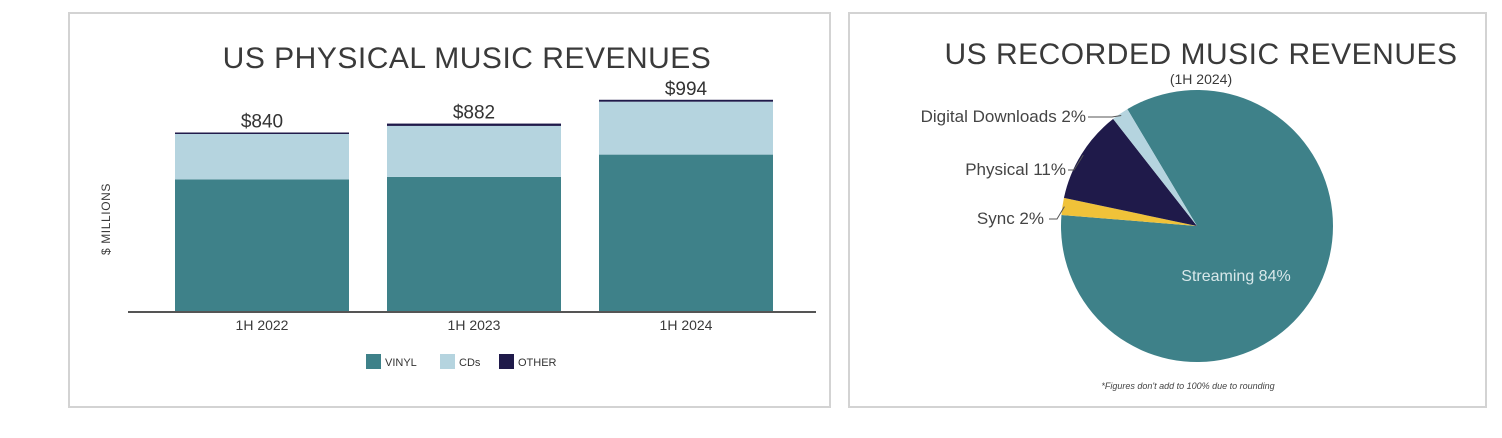 Image resolution: width=1502 pixels, height=438 pixels. Describe the element at coordinates (686, 128) in the screenshot. I see `bar-cds-1h-2024` at that location.